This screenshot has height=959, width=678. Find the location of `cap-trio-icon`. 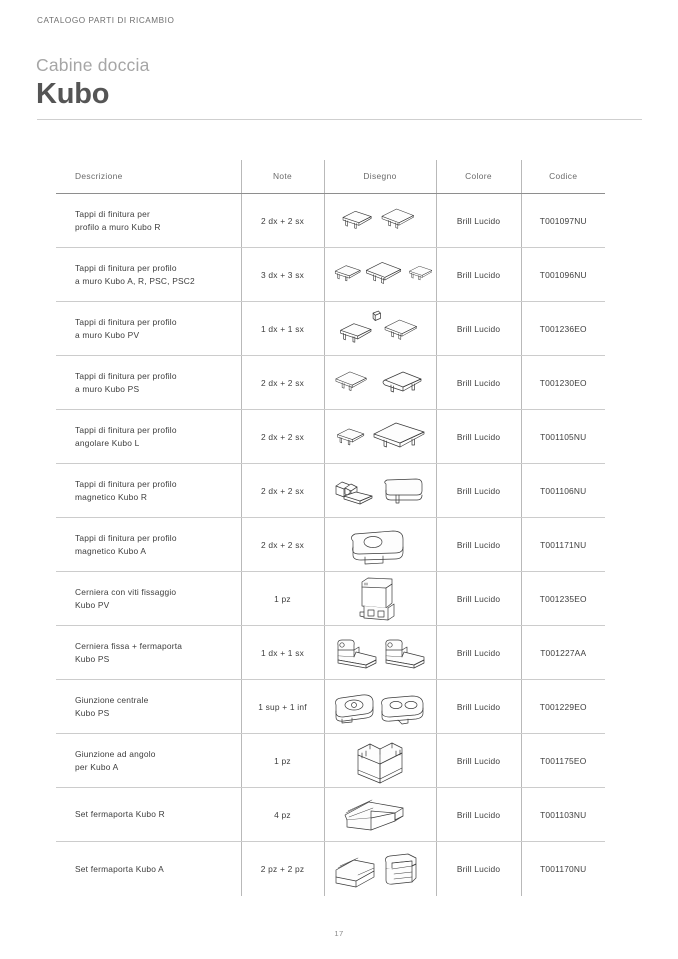

cap-trio-icon is located at coordinates (380, 275).